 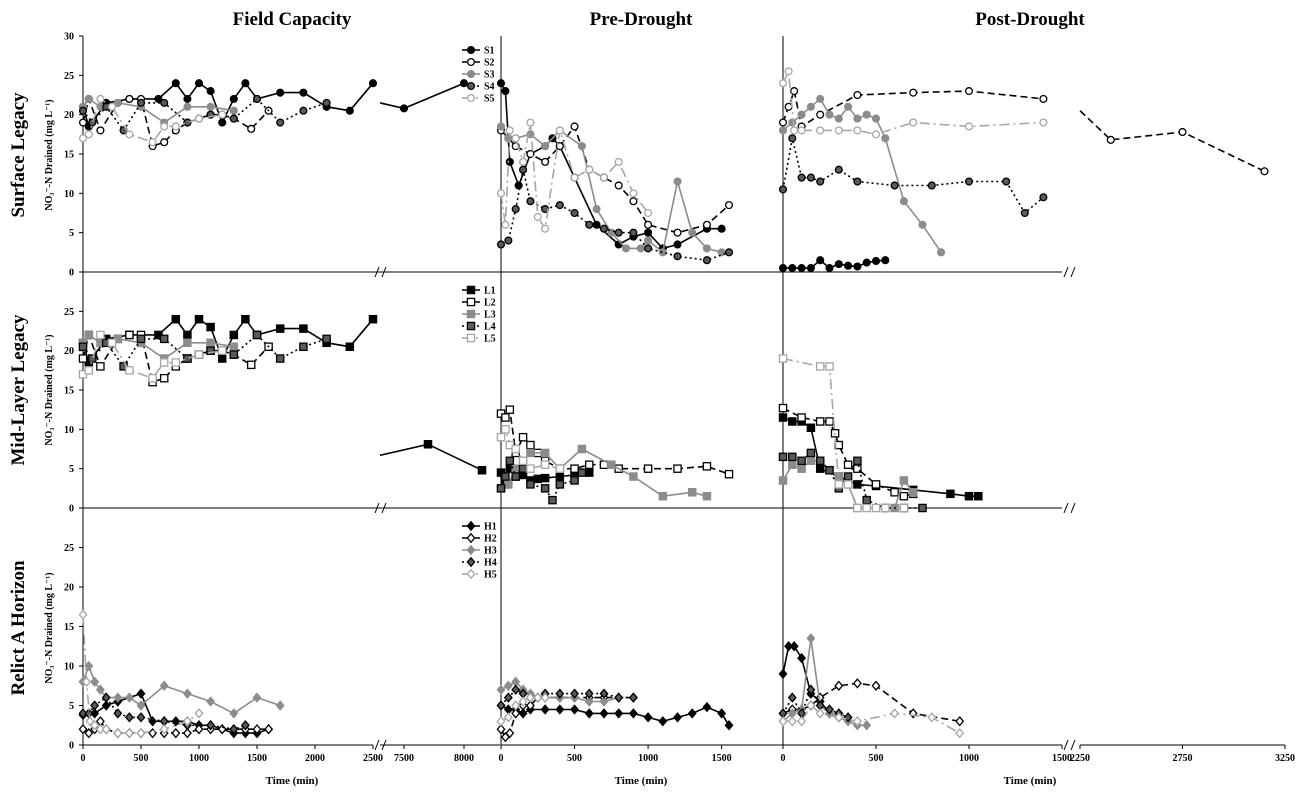 What do you see at coordinates (141, 758) in the screenshot?
I see `x-tick-label: 500` at bounding box center [141, 758].